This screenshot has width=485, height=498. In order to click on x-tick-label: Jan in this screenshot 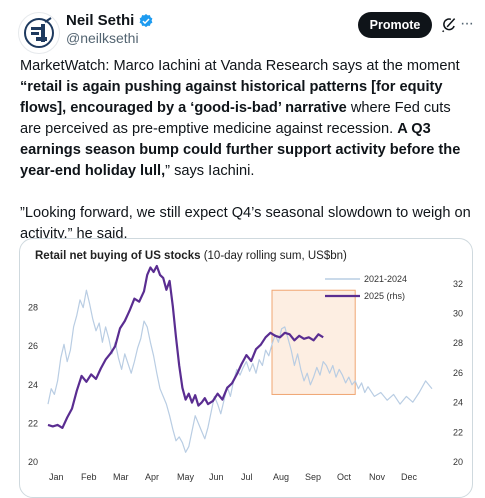, I will do `click(56, 477)`.